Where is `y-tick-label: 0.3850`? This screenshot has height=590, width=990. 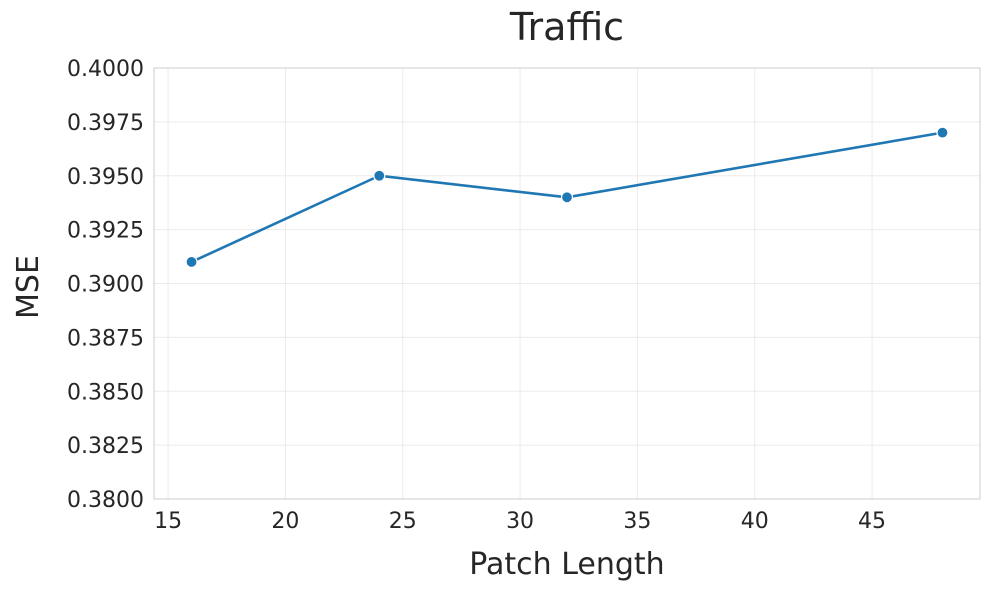
y-tick-label: 0.3850 is located at coordinates (105, 392).